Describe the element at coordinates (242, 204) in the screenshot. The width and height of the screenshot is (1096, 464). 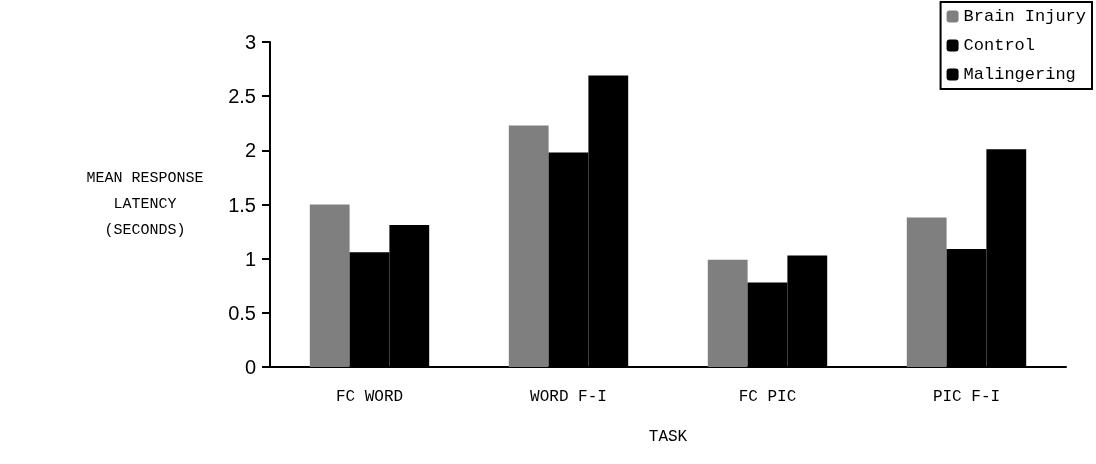
I see `y-tick-label: 1.5` at that location.